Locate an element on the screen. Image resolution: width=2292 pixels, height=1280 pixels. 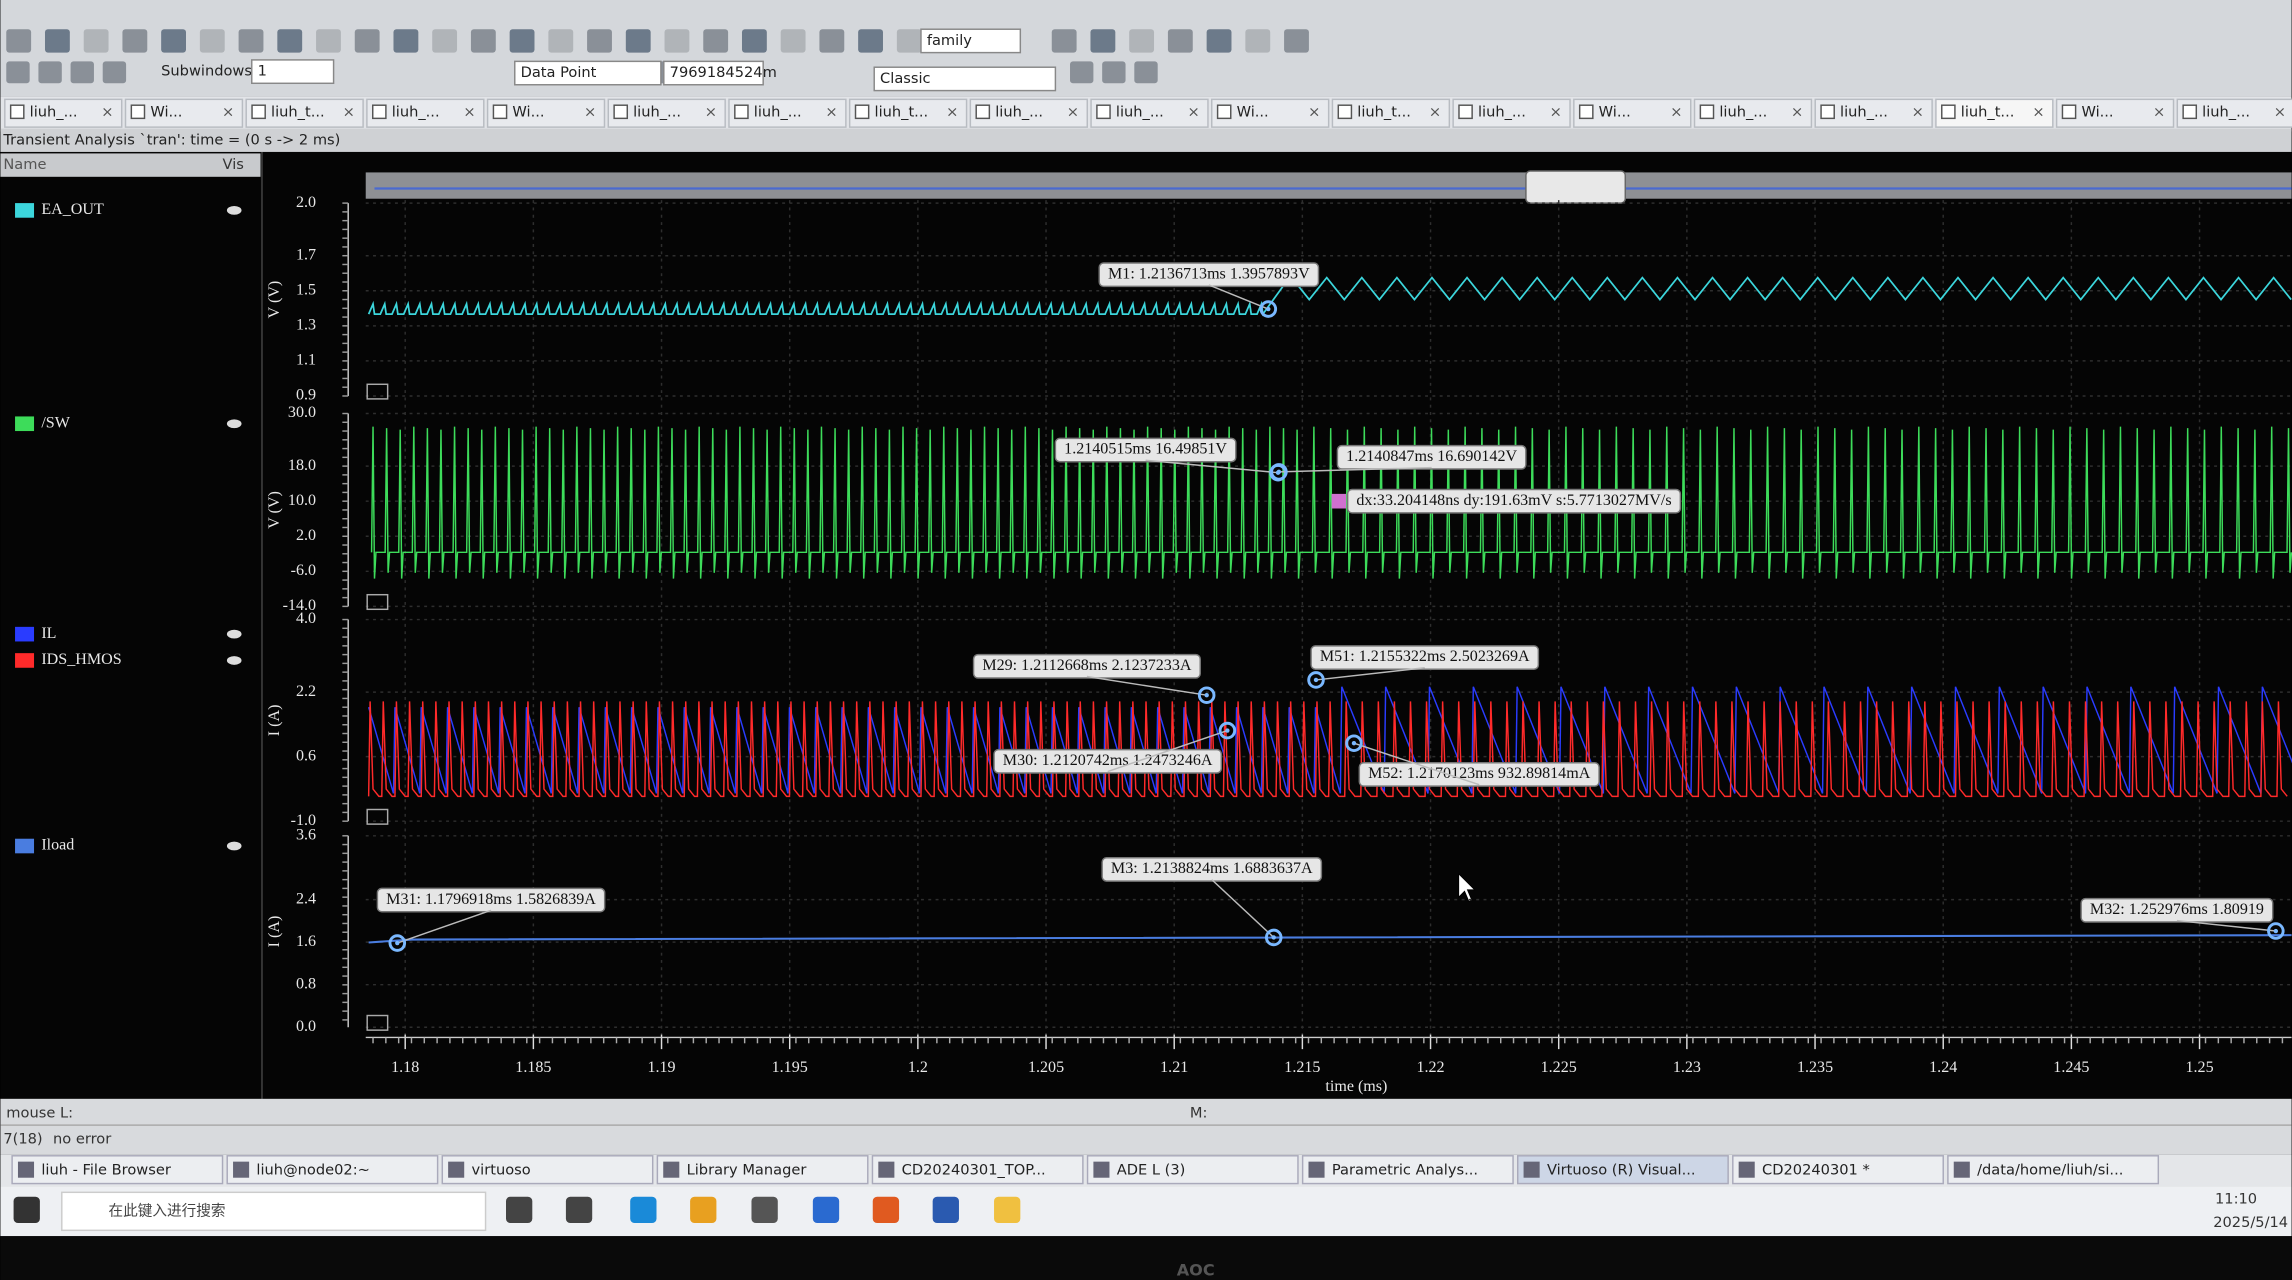
signal-name: EA_OUT is located at coordinates (72, 209).